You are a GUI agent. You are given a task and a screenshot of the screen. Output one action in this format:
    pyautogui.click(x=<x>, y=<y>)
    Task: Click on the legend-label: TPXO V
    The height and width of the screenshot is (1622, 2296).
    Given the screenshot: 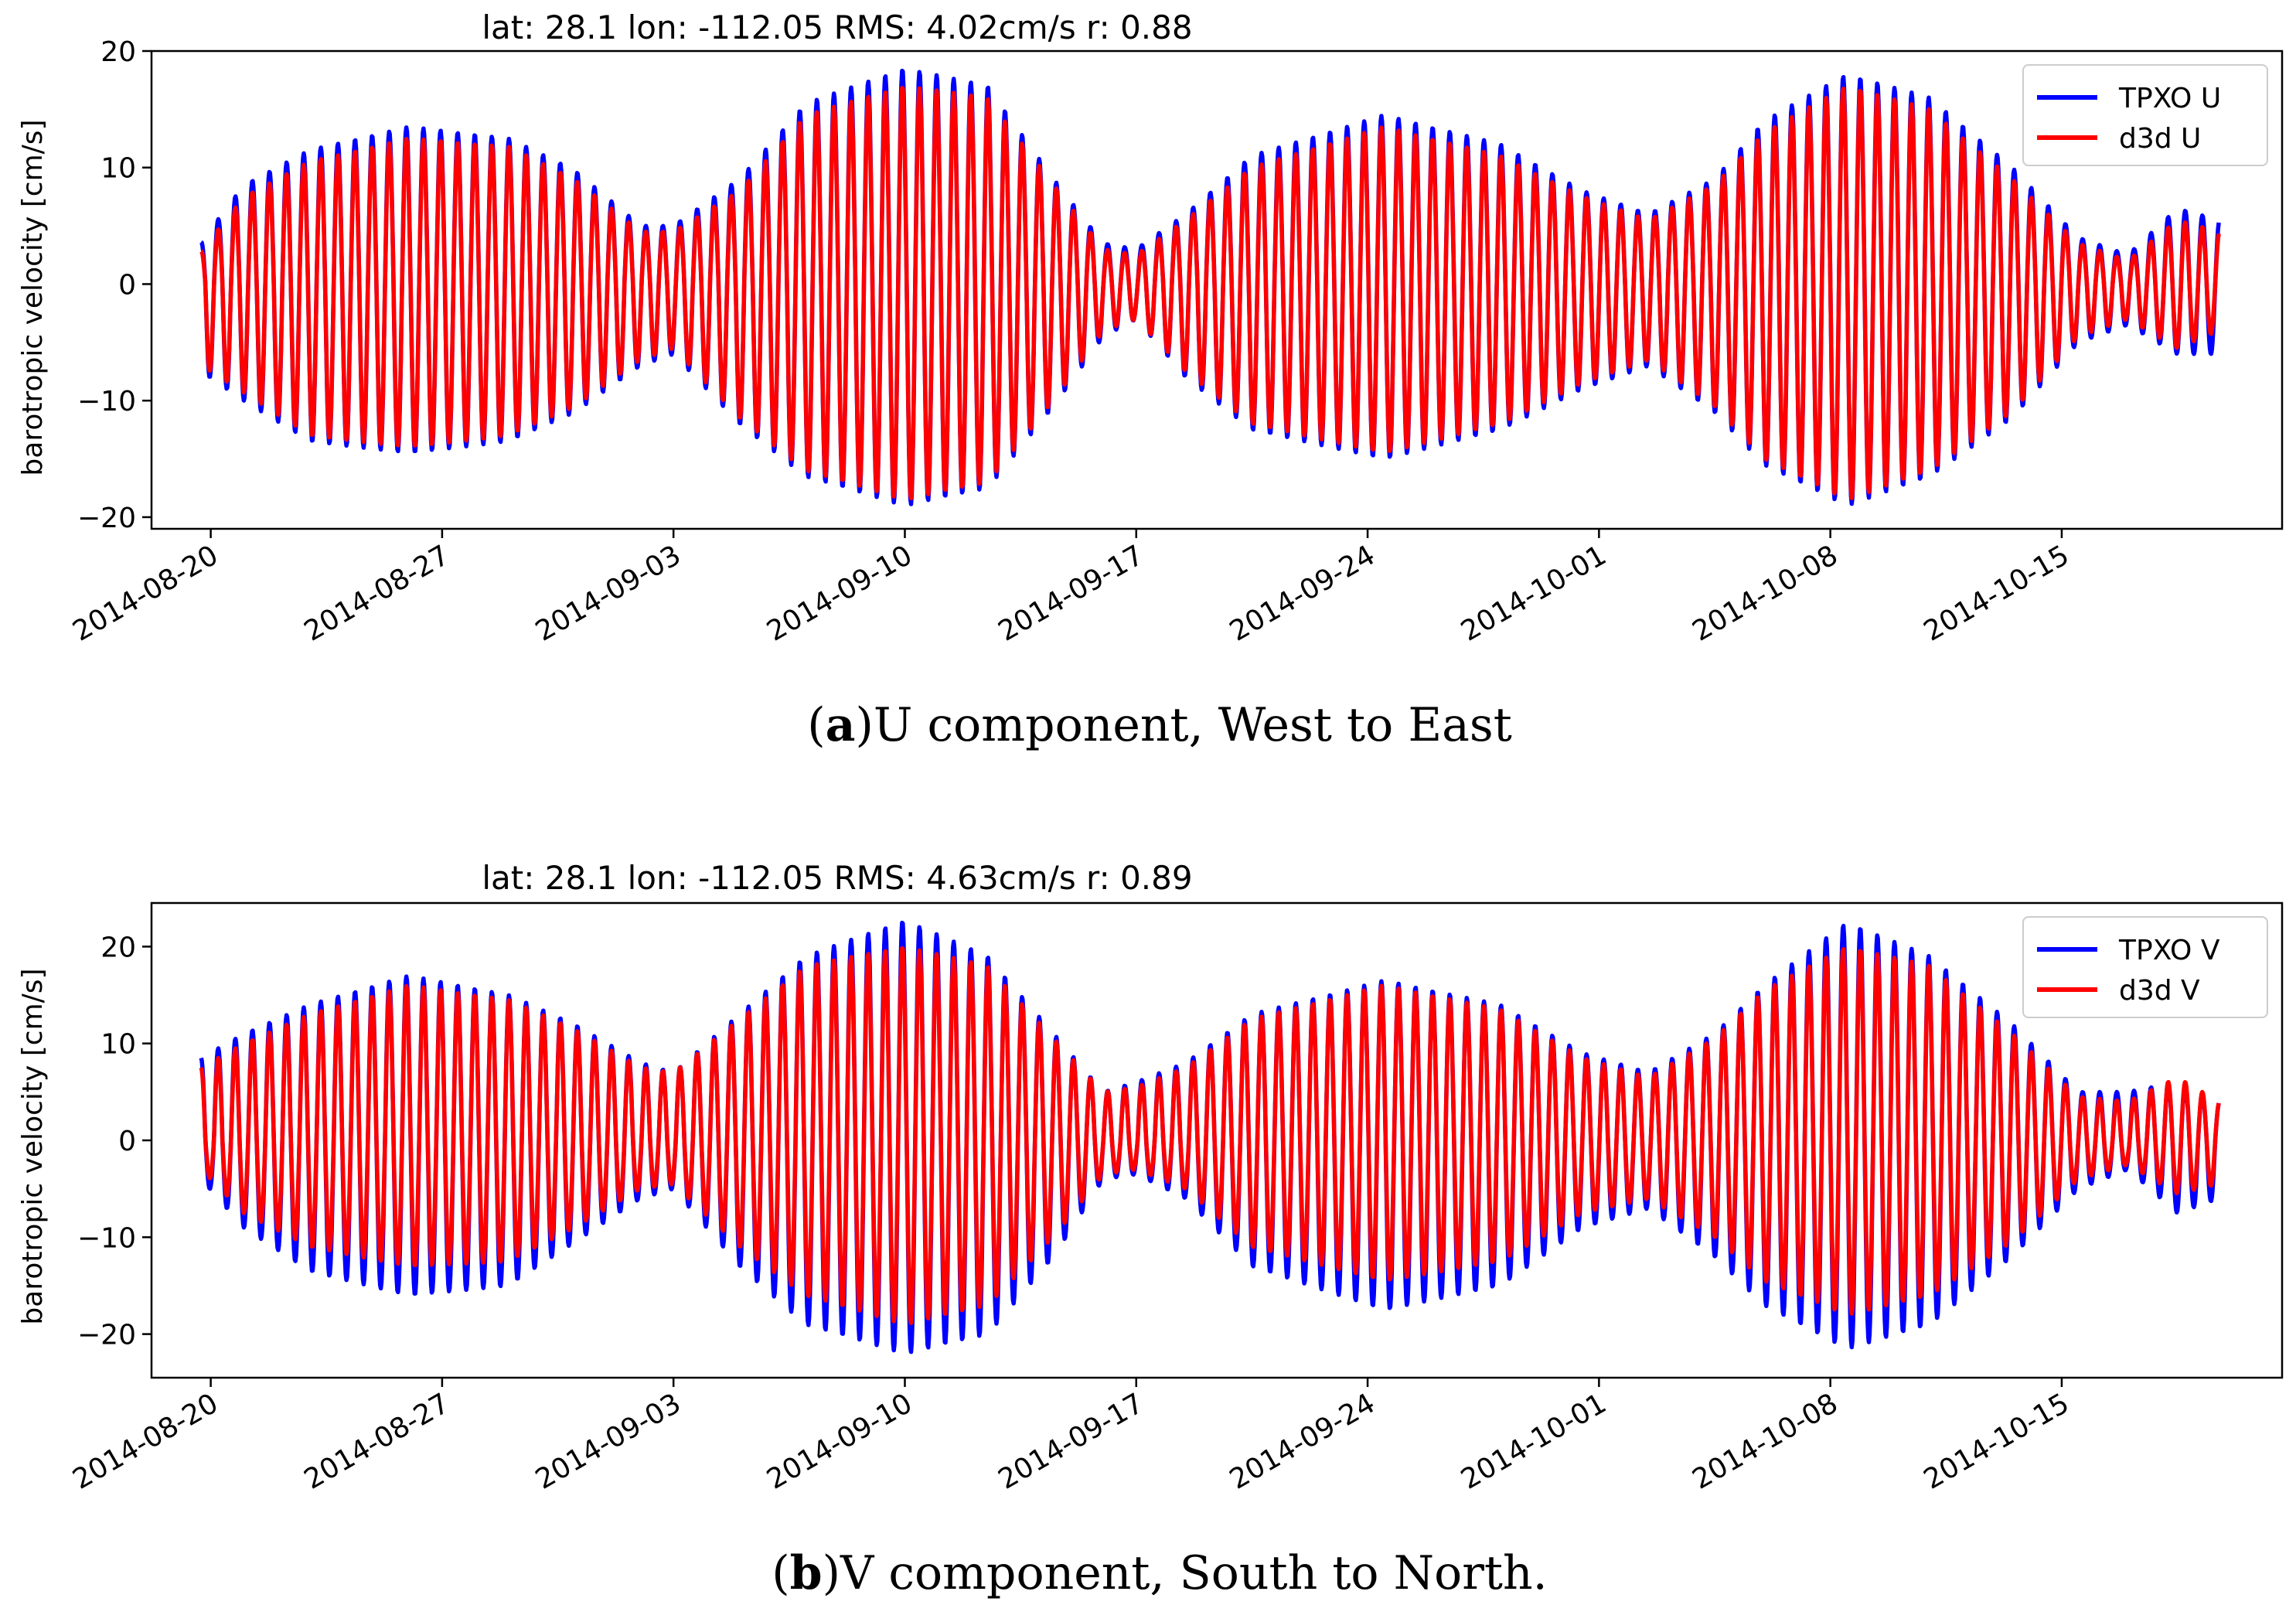 What is the action you would take?
    pyautogui.click(x=2169, y=950)
    